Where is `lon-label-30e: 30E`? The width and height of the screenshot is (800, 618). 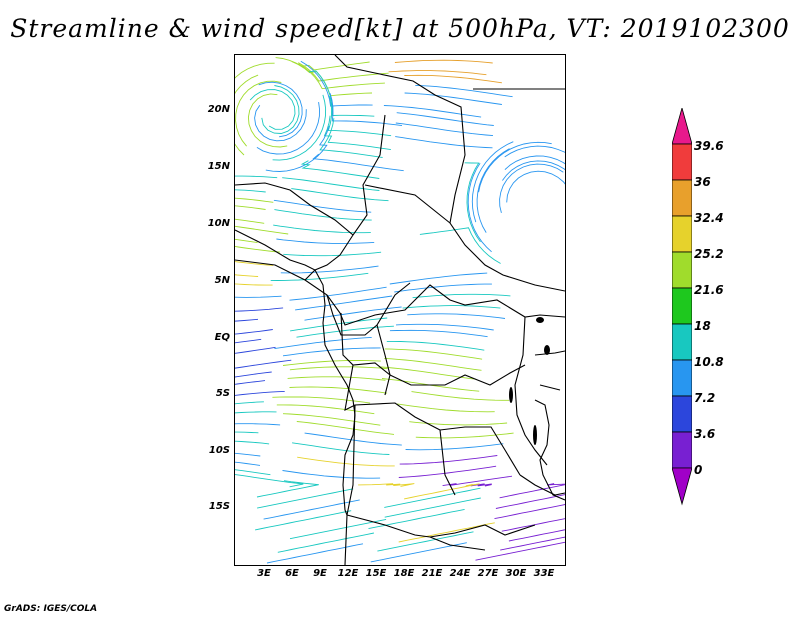 lon-label-30e: 30E is located at coordinates (516, 573).